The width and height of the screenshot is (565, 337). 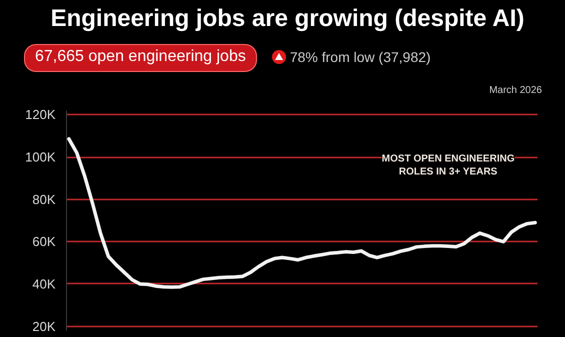 What do you see at coordinates (40, 114) in the screenshot?
I see `y-tick-label: 120K` at bounding box center [40, 114].